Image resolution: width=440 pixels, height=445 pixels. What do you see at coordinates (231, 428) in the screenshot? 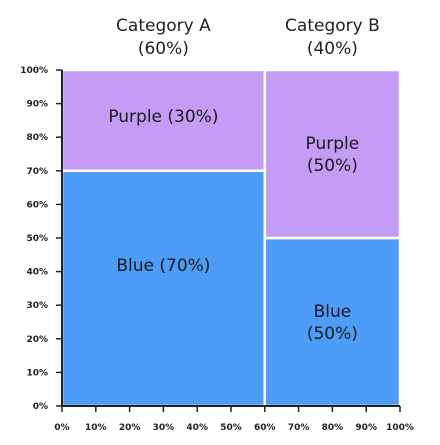
I see `x-tick-label: 50%` at bounding box center [231, 428].